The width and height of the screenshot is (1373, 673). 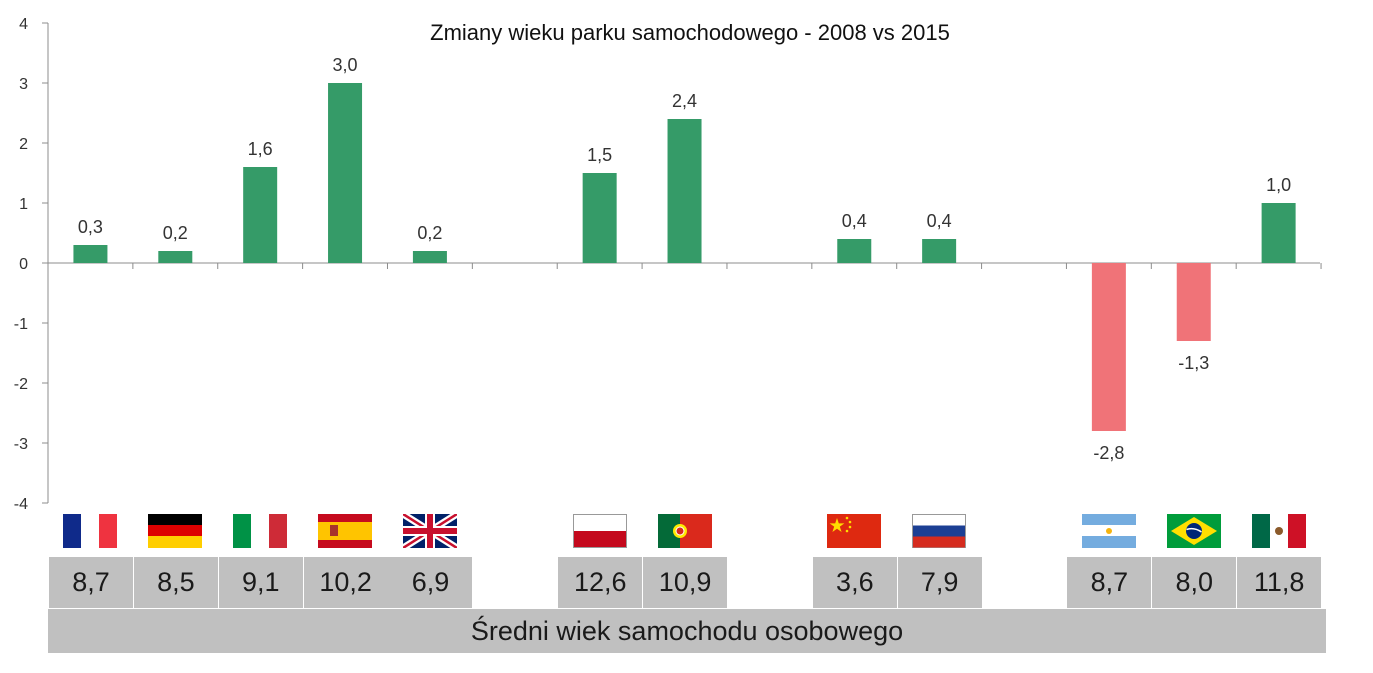 I want to click on bar-value-label: 1,5, so click(x=599, y=155).